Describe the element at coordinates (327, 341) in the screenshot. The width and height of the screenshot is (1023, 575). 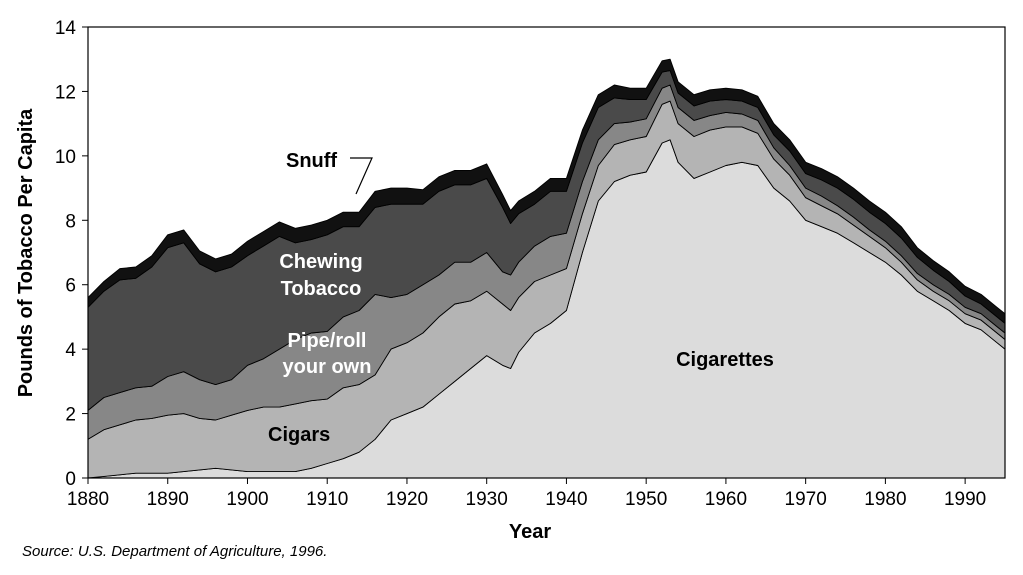
I see `label-pipe-1: Pipe/roll` at that location.